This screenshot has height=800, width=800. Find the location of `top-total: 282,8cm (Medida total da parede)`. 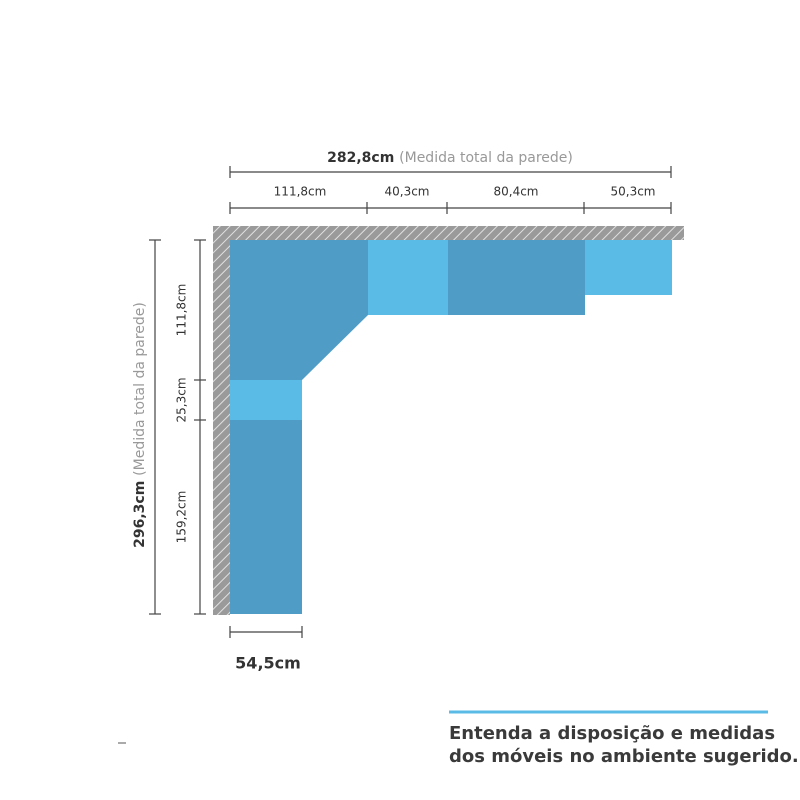

top-total: 282,8cm (Medida total da parede) is located at coordinates (450, 158).